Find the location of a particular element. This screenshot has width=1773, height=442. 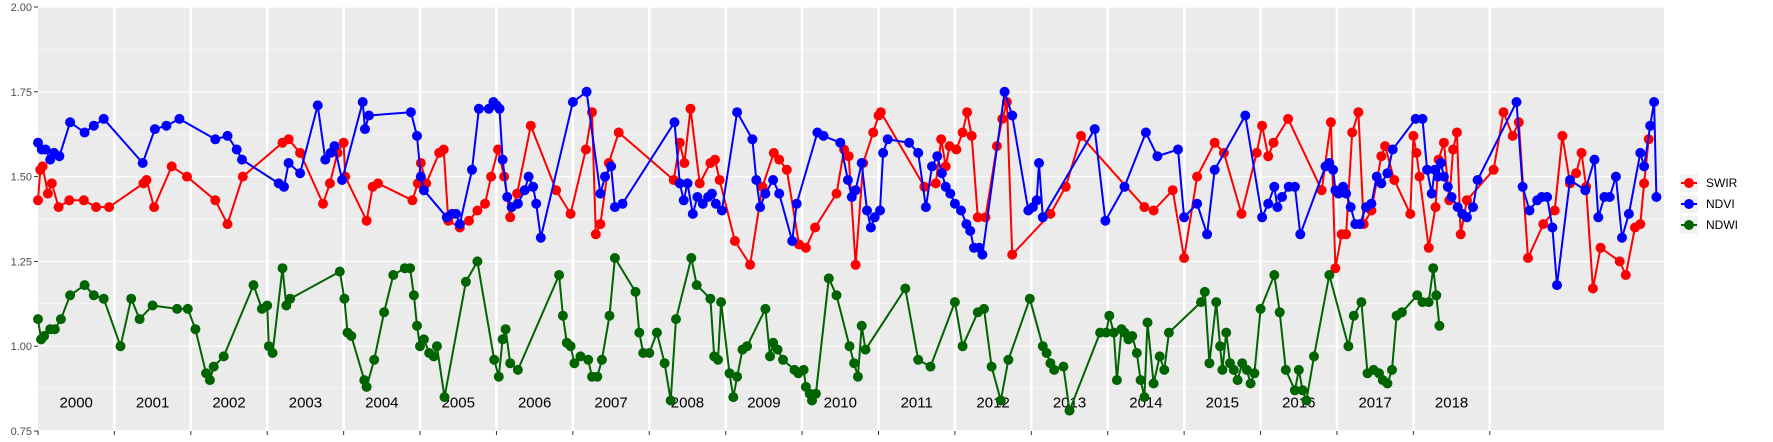

year-label: 2000 is located at coordinates (76, 402).